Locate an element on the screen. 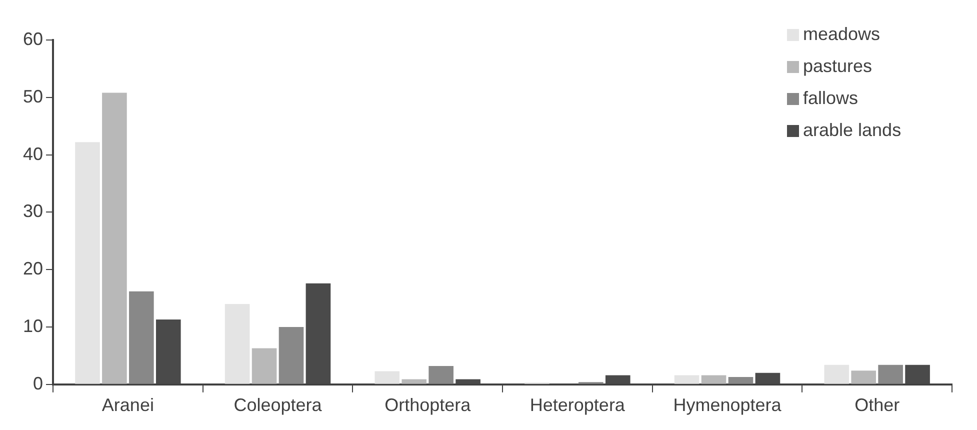 The image size is (977, 430). y-tick-label: 0 is located at coordinates (38, 383).